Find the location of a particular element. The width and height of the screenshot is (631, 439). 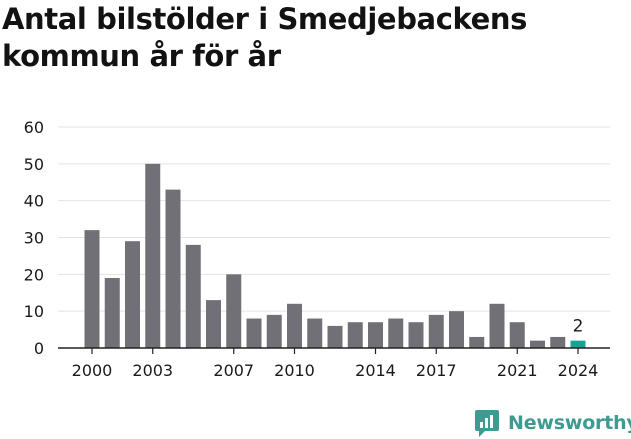

brand-name: Newsworthy is located at coordinates (569, 423).